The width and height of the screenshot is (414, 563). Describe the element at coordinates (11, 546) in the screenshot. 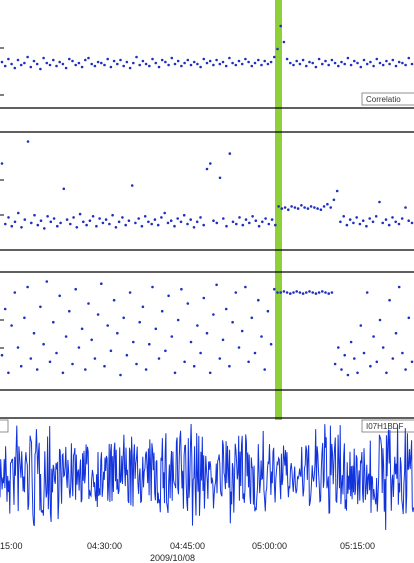

I see `x-tick-label-1: 15:00` at that location.